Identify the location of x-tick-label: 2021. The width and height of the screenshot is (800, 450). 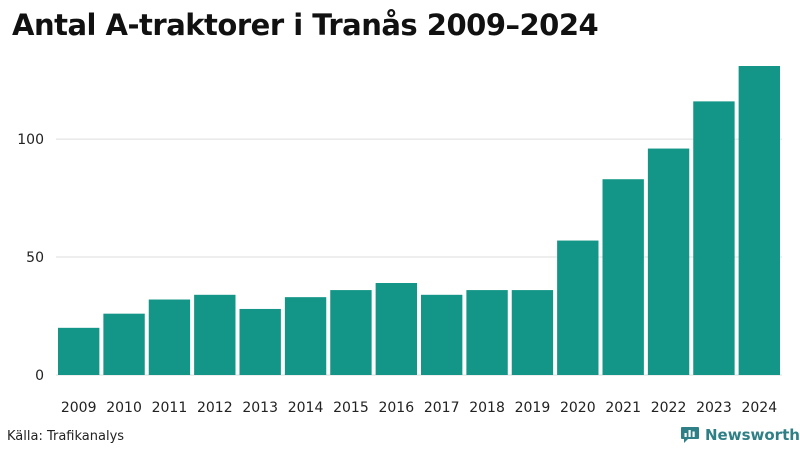
(623, 408).